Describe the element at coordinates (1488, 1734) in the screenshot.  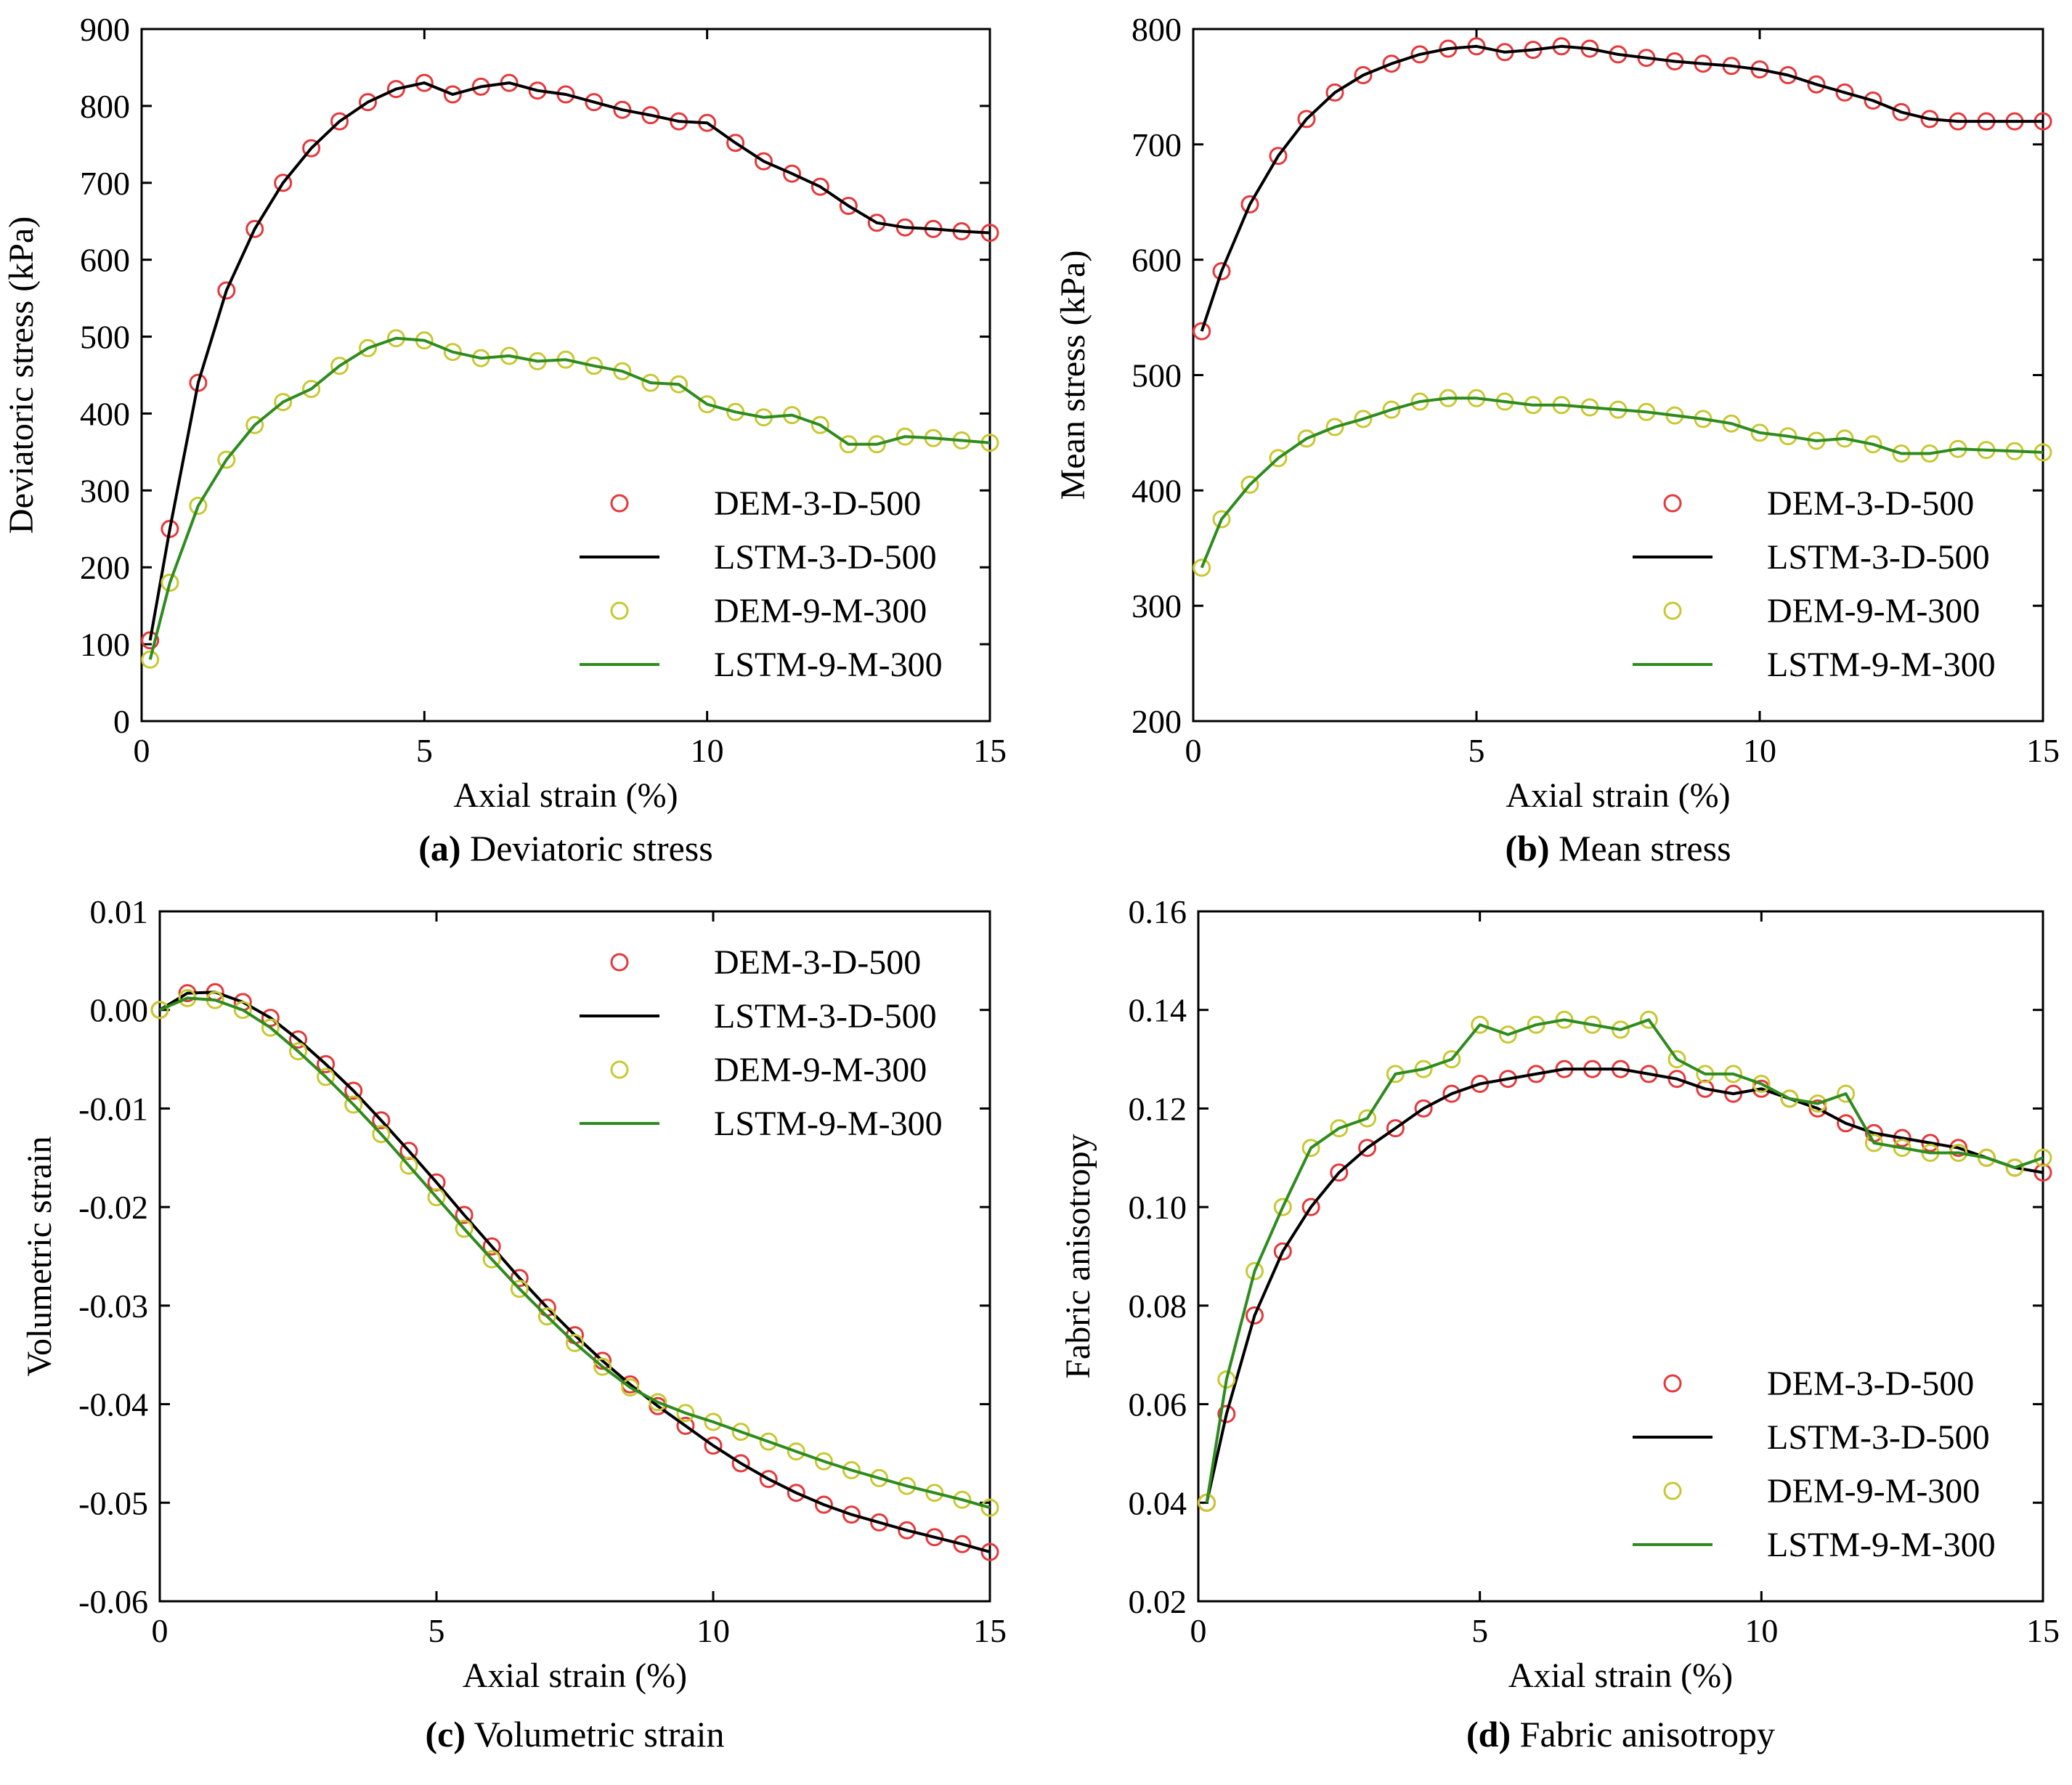
I see `caption-tag: (d)` at that location.